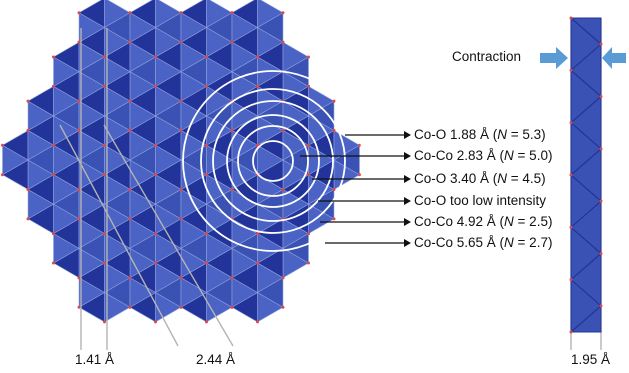 The width and height of the screenshot is (629, 373). What do you see at coordinates (459, 221) in the screenshot?
I see `shell-label-text: Co-Co 4.92 Å (` at bounding box center [459, 221].